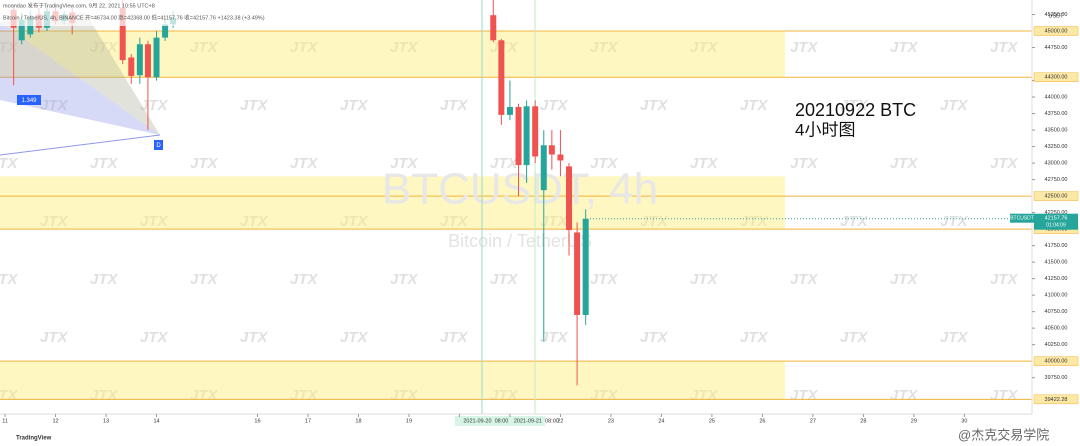  What do you see at coordinates (308, 421) in the screenshot?
I see `x-tick-label: 17` at bounding box center [308, 421].